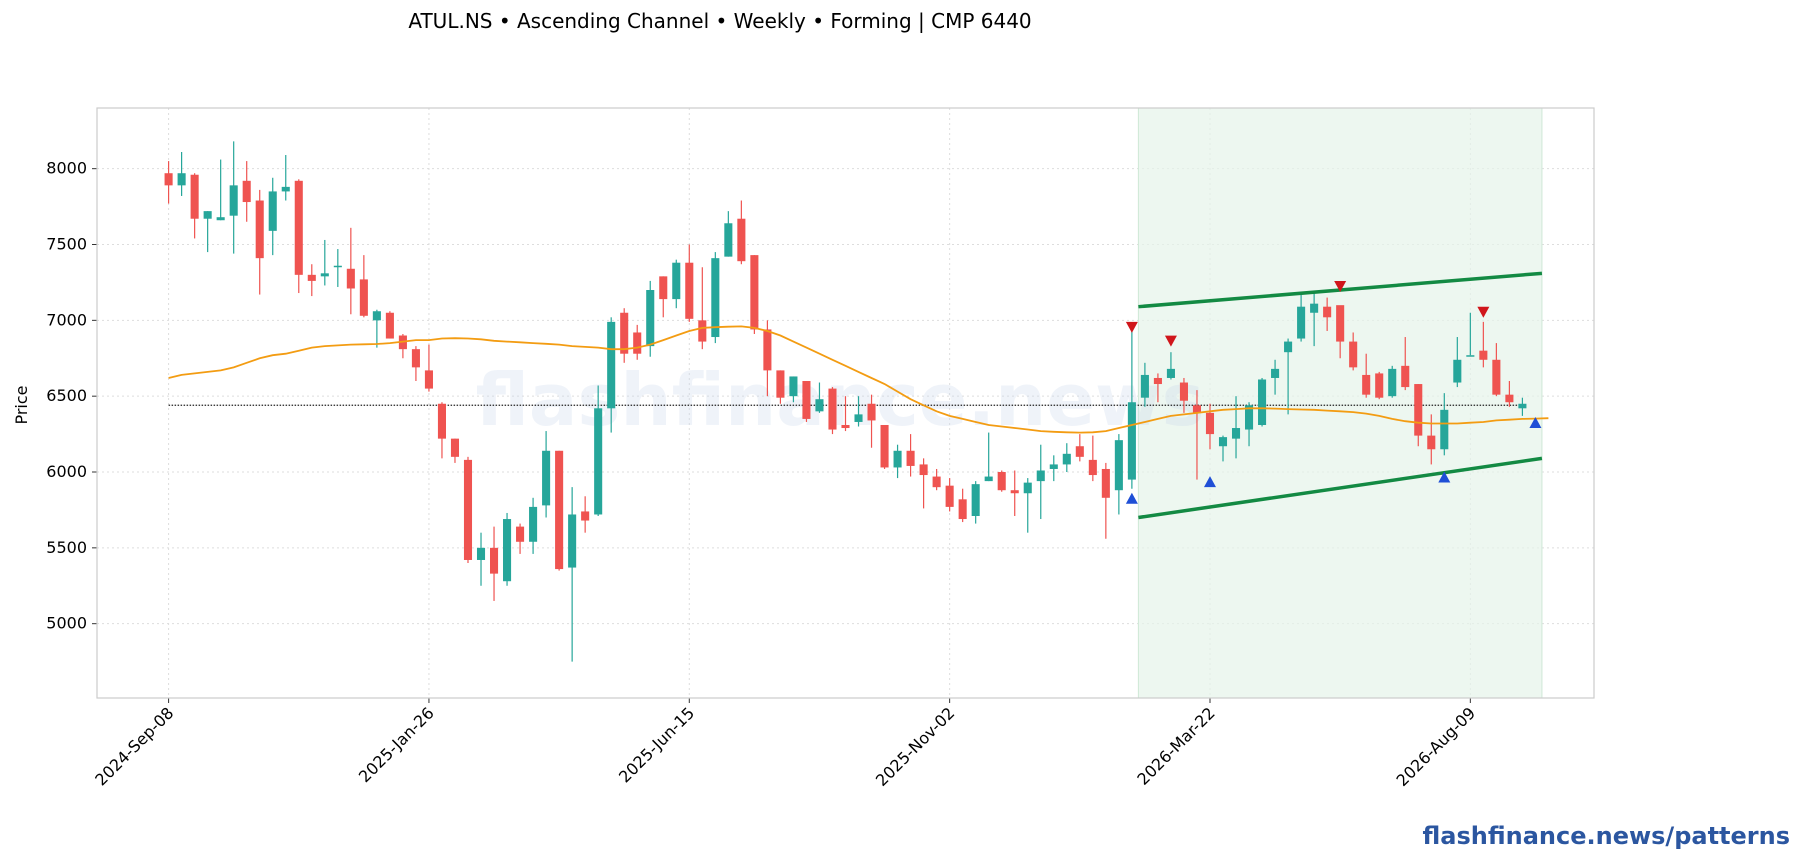 The height and width of the screenshot is (860, 1804). I want to click on y-tick-label: 6000, so click(66, 471).